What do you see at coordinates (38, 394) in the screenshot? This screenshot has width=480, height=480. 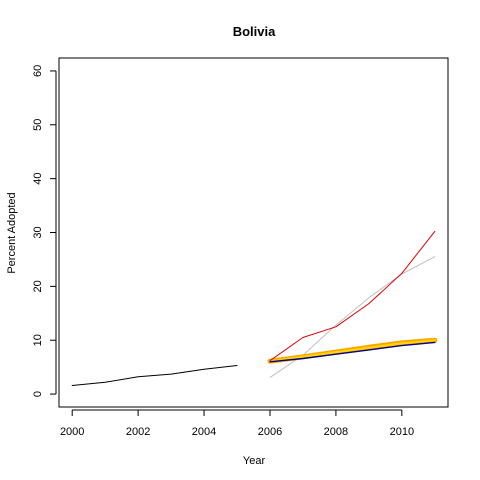 I see `y-tick-label: 0` at bounding box center [38, 394].